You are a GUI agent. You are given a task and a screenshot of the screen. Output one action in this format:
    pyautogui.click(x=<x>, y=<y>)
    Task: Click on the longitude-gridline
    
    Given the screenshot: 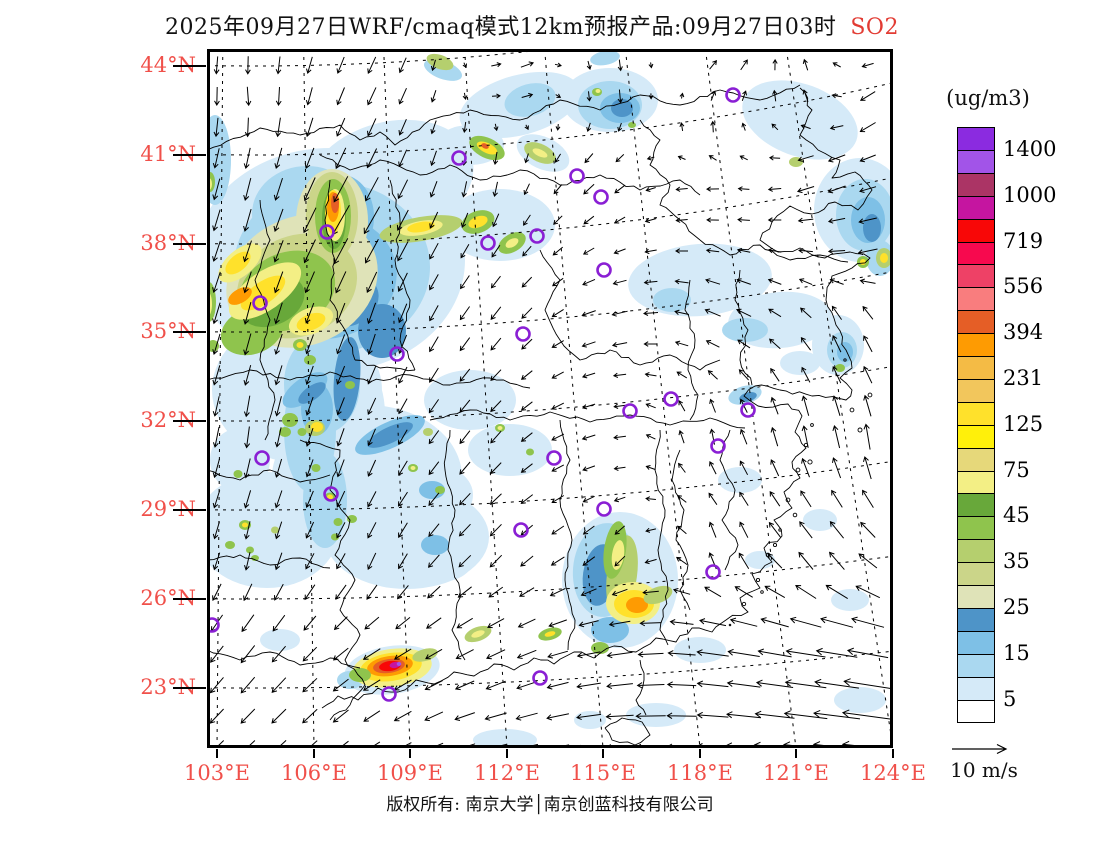 What is the action you would take?
    pyautogui.click(x=574, y=398)
    